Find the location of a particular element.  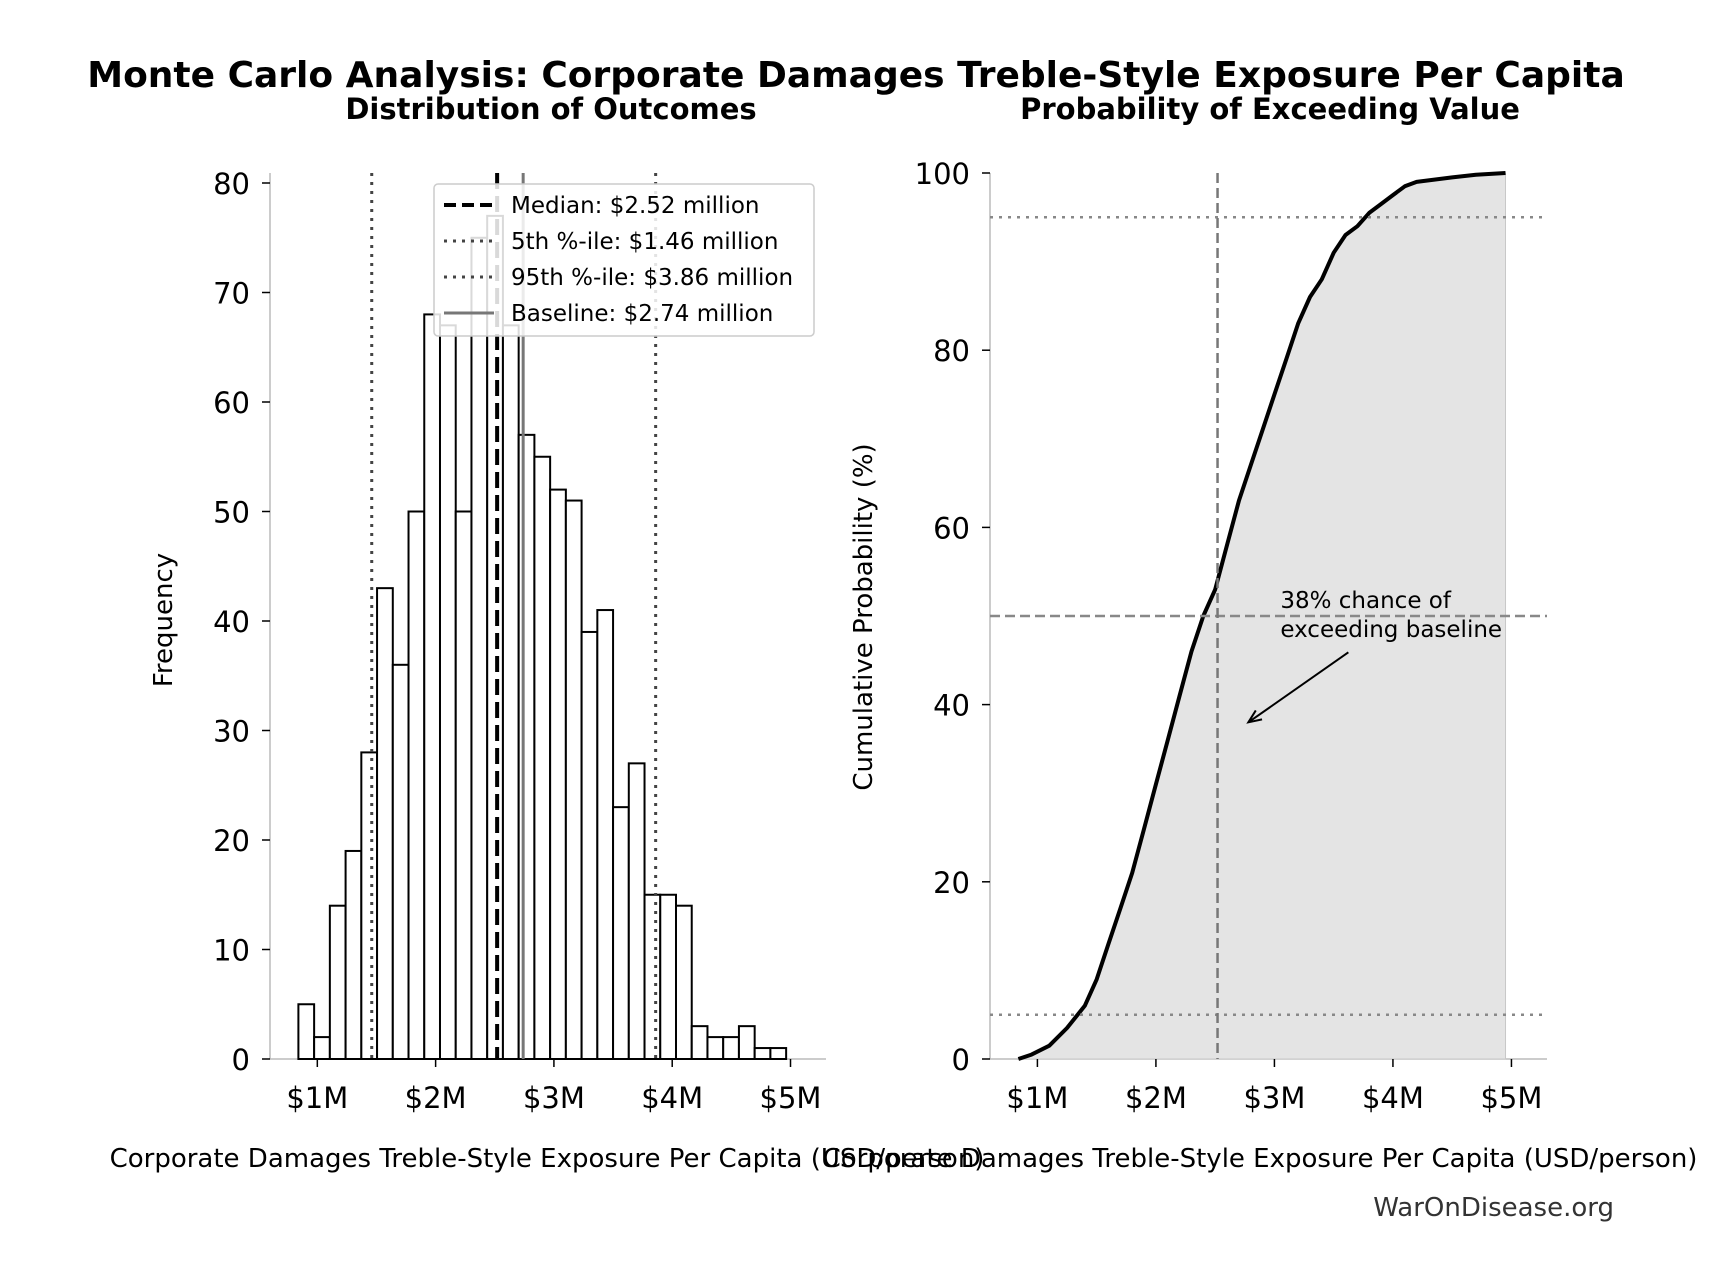

annotation-arrowhead is located at coordinates (1254, 716).